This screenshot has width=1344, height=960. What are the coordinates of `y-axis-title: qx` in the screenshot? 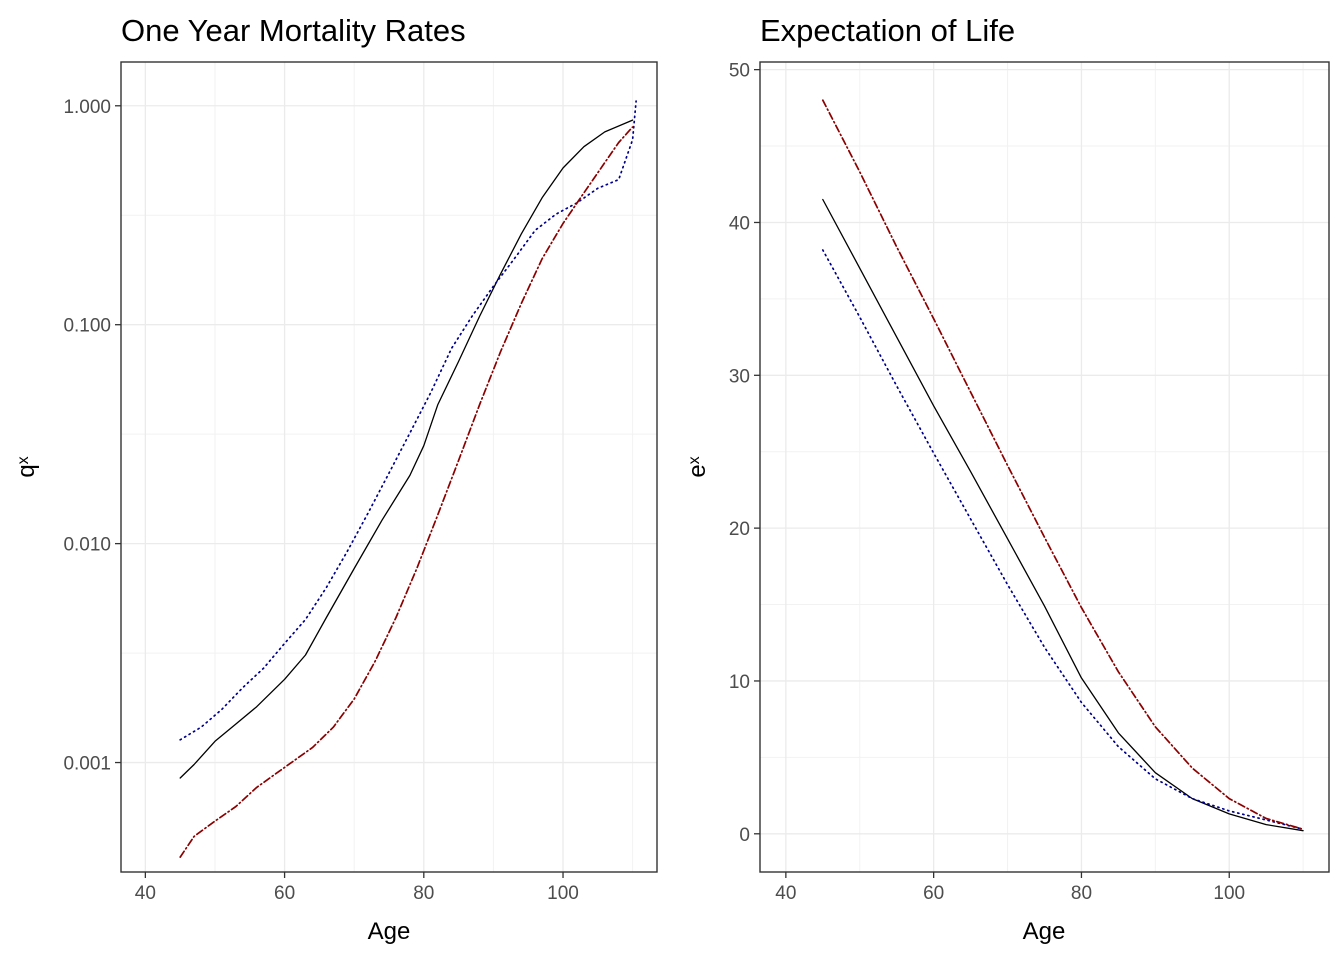 It's located at (26, 466).